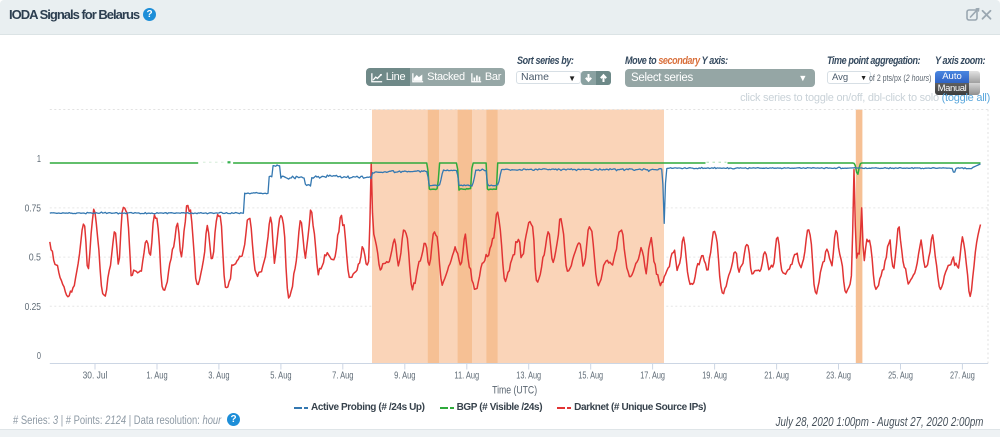 Image resolution: width=1000 pixels, height=437 pixels. Describe the element at coordinates (33, 307) in the screenshot. I see `svg-text: 0.25` at that location.